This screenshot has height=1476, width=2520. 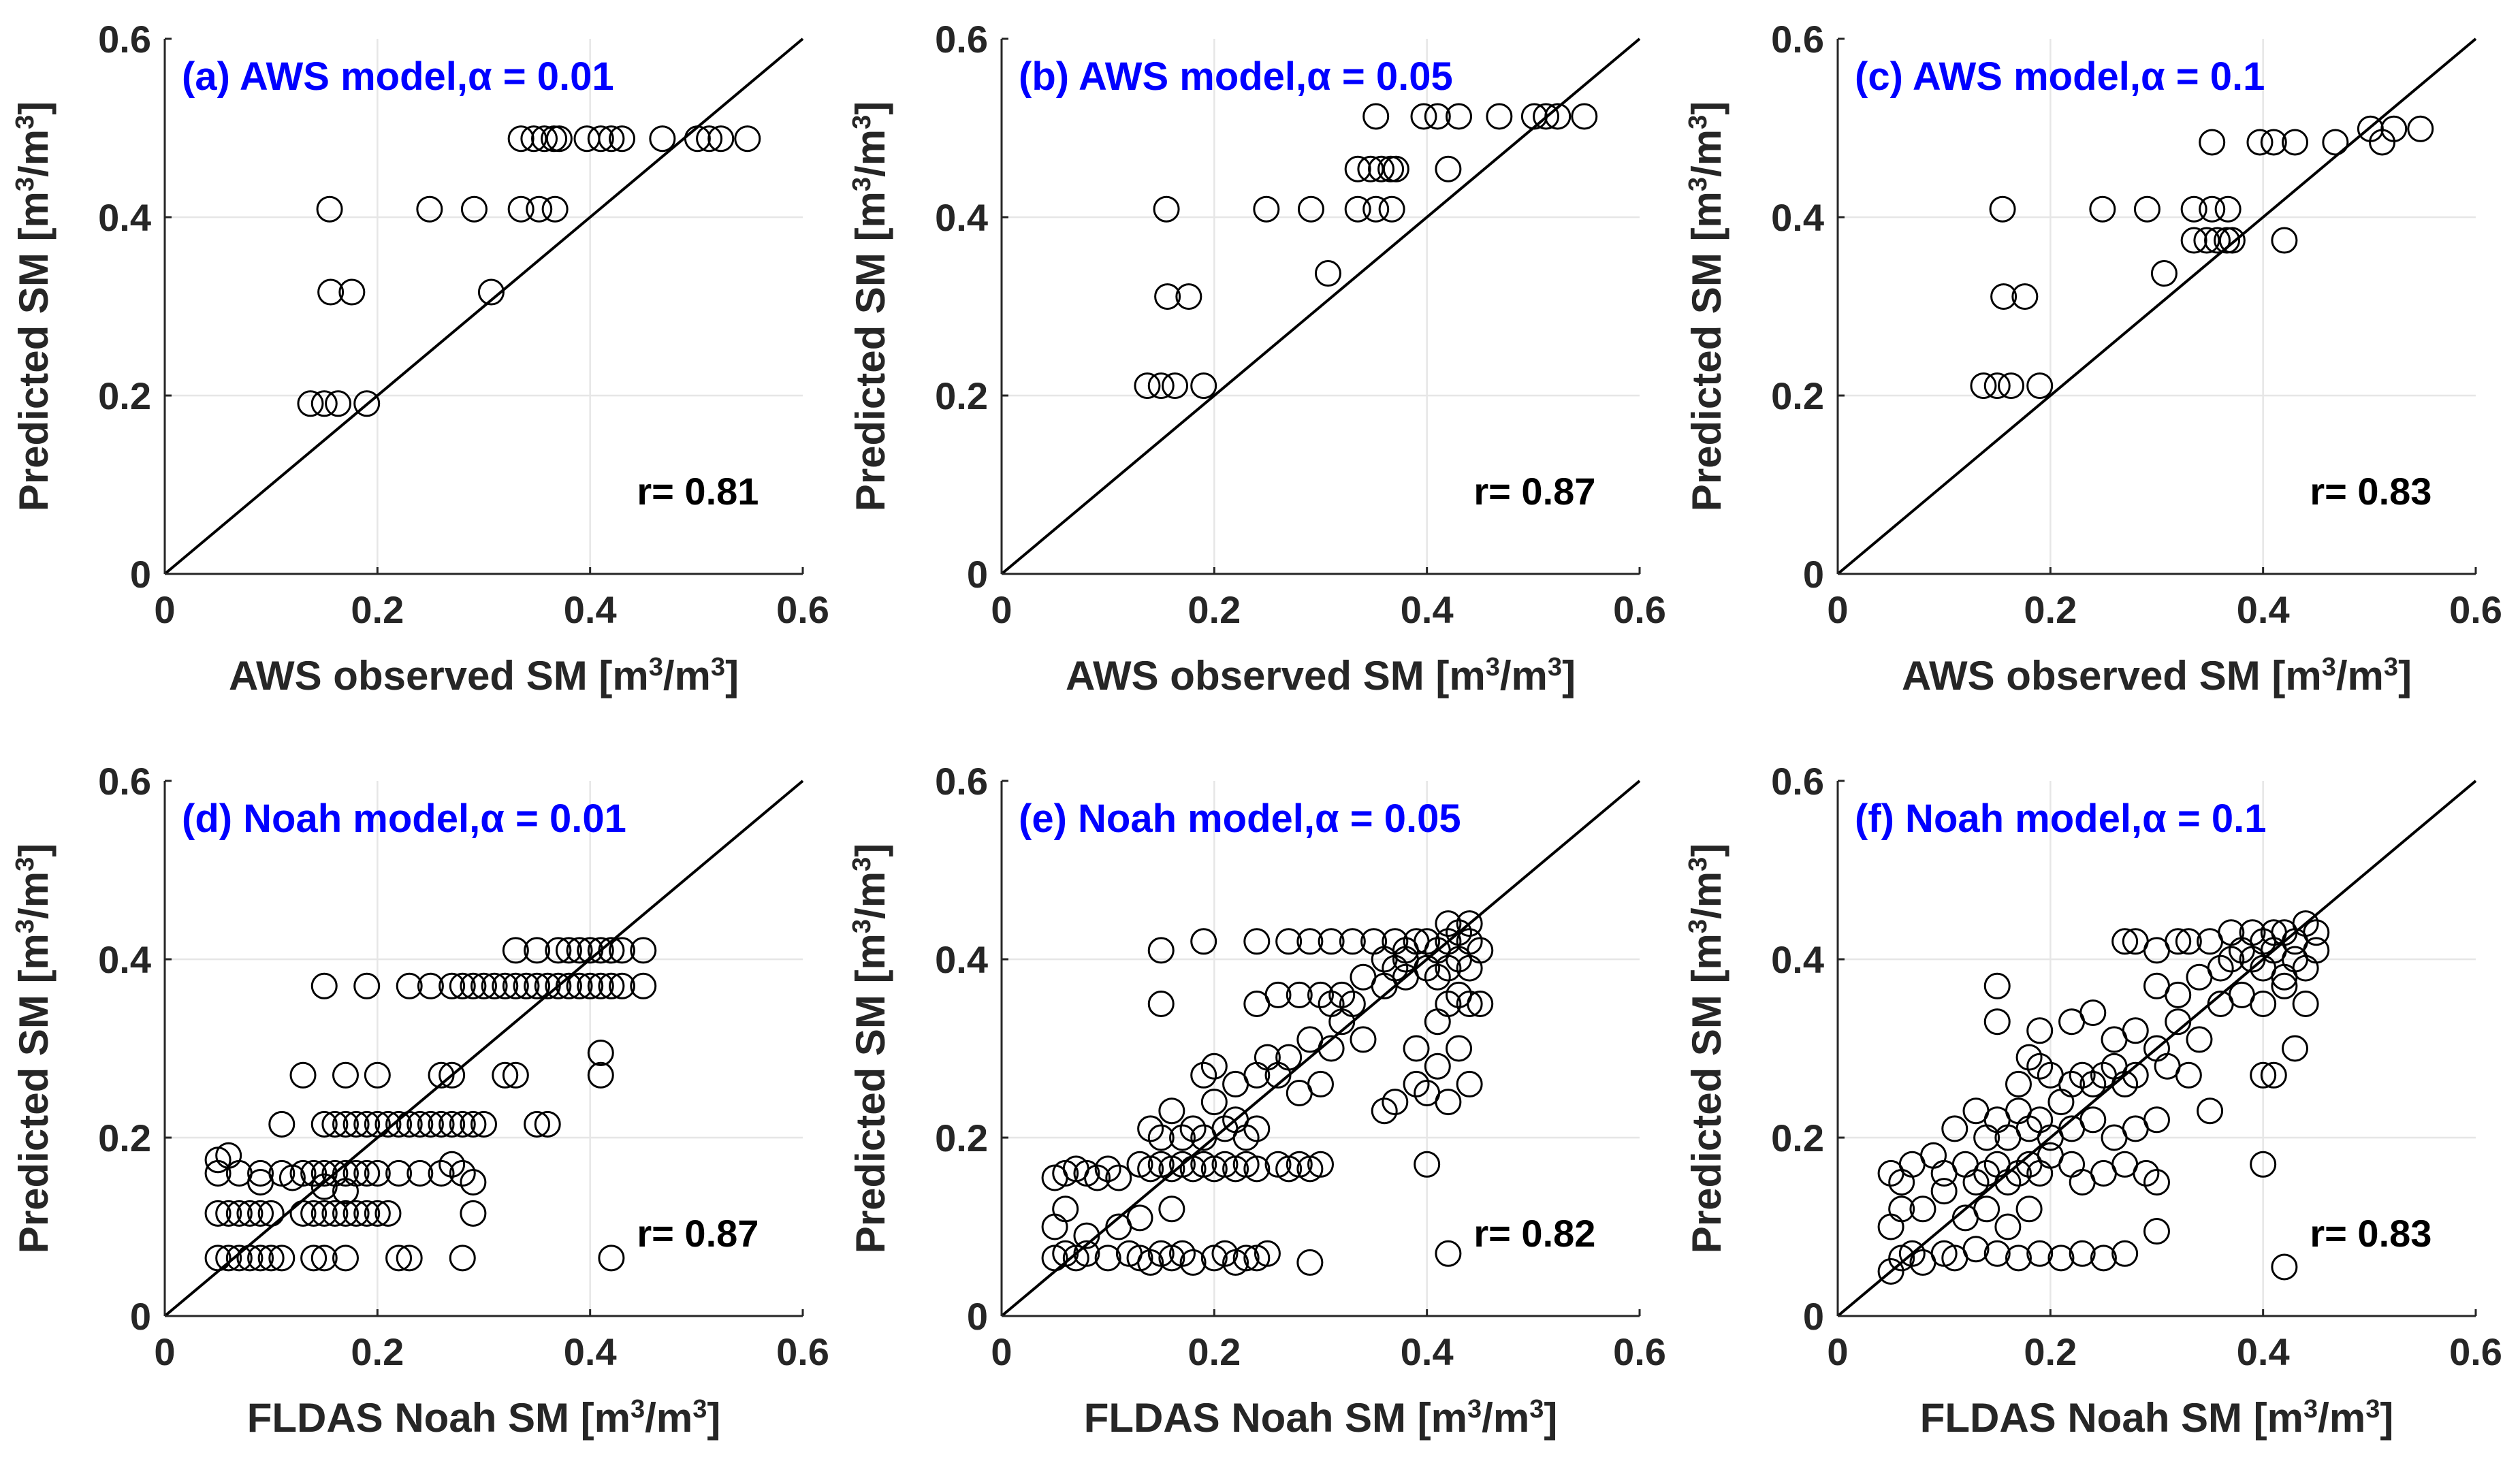 What do you see at coordinates (34, 351) in the screenshot?
I see `axis-label-text: Predicted SM [m` at bounding box center [34, 351].